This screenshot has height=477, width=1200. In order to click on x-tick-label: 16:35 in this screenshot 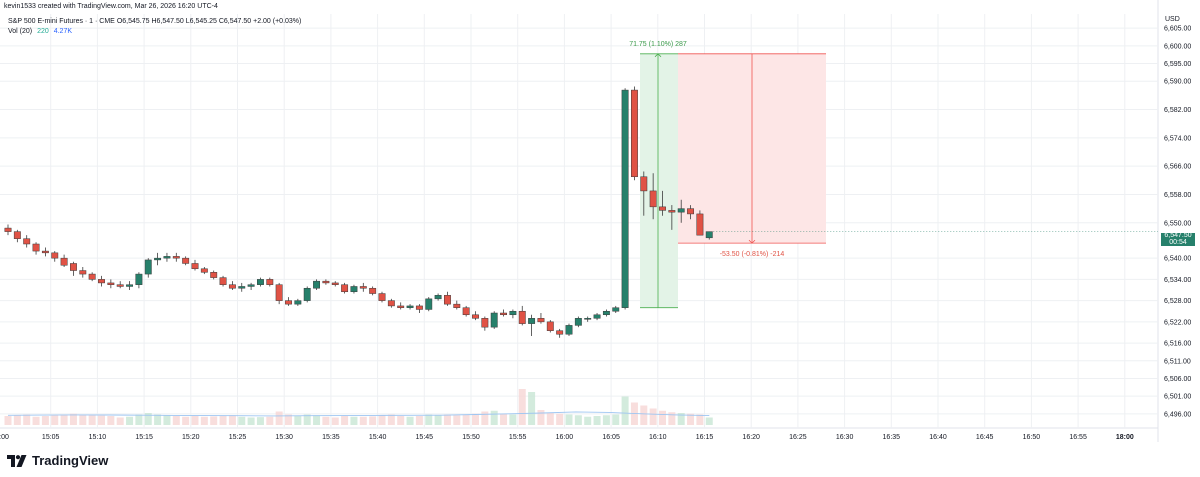, I will do `click(892, 437)`.